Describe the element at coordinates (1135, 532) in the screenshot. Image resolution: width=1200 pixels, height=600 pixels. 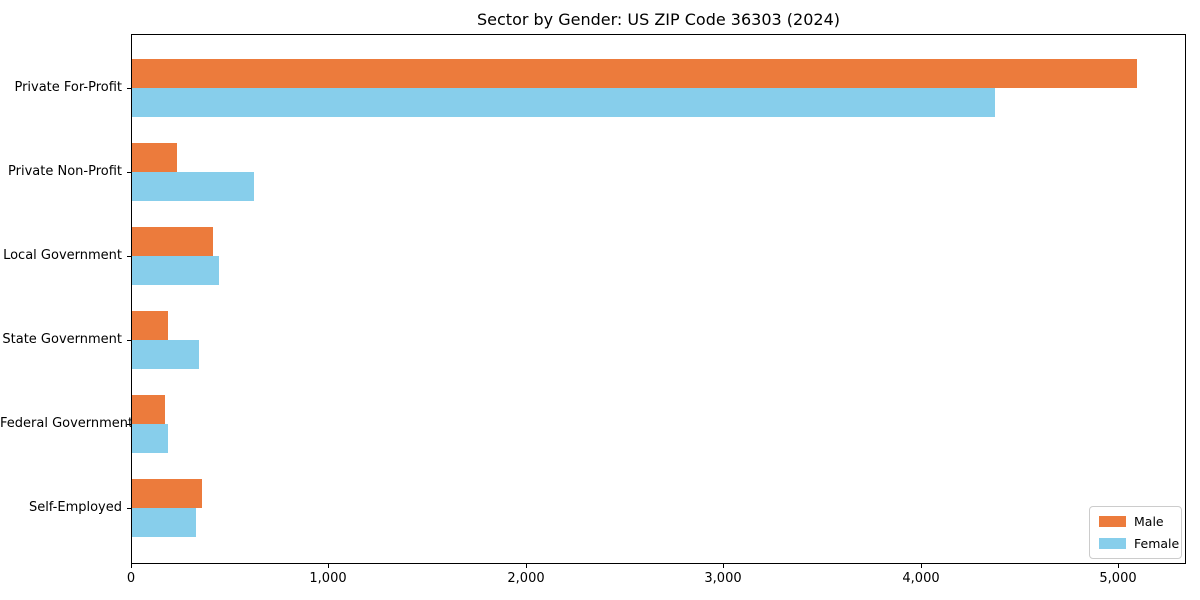
I see `legend: Male Female` at that location.